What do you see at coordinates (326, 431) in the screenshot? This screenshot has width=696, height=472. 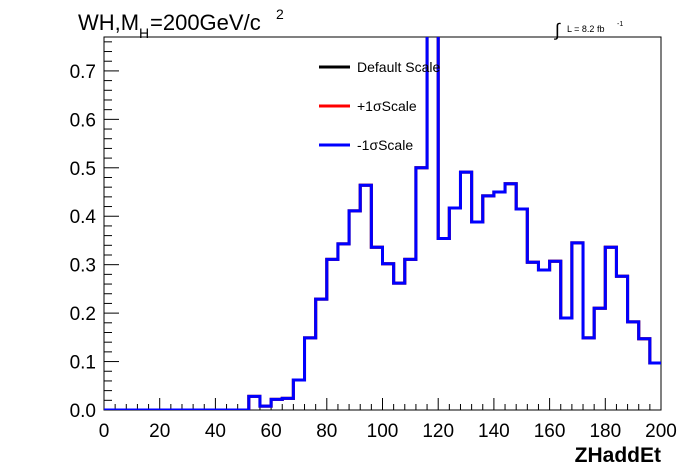 I see `x-tick-label: 80` at bounding box center [326, 431].